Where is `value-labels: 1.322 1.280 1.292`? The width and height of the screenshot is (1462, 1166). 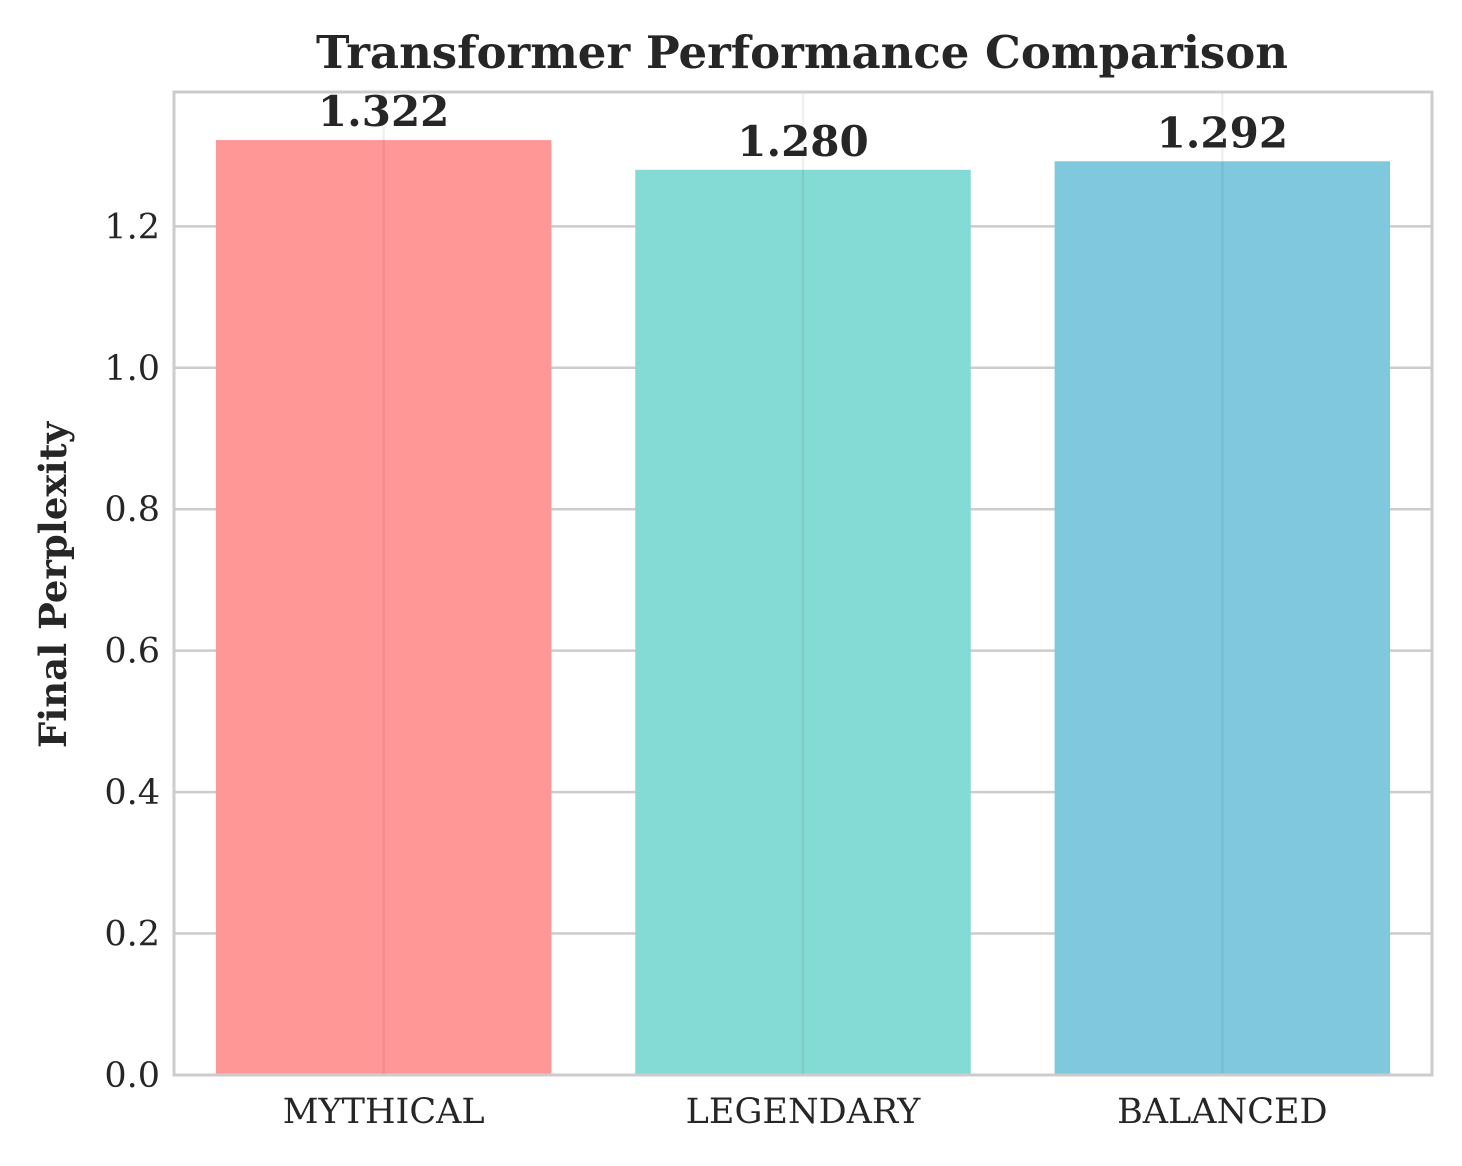 value-labels: 1.322 1.280 1.292 is located at coordinates (803, 126).